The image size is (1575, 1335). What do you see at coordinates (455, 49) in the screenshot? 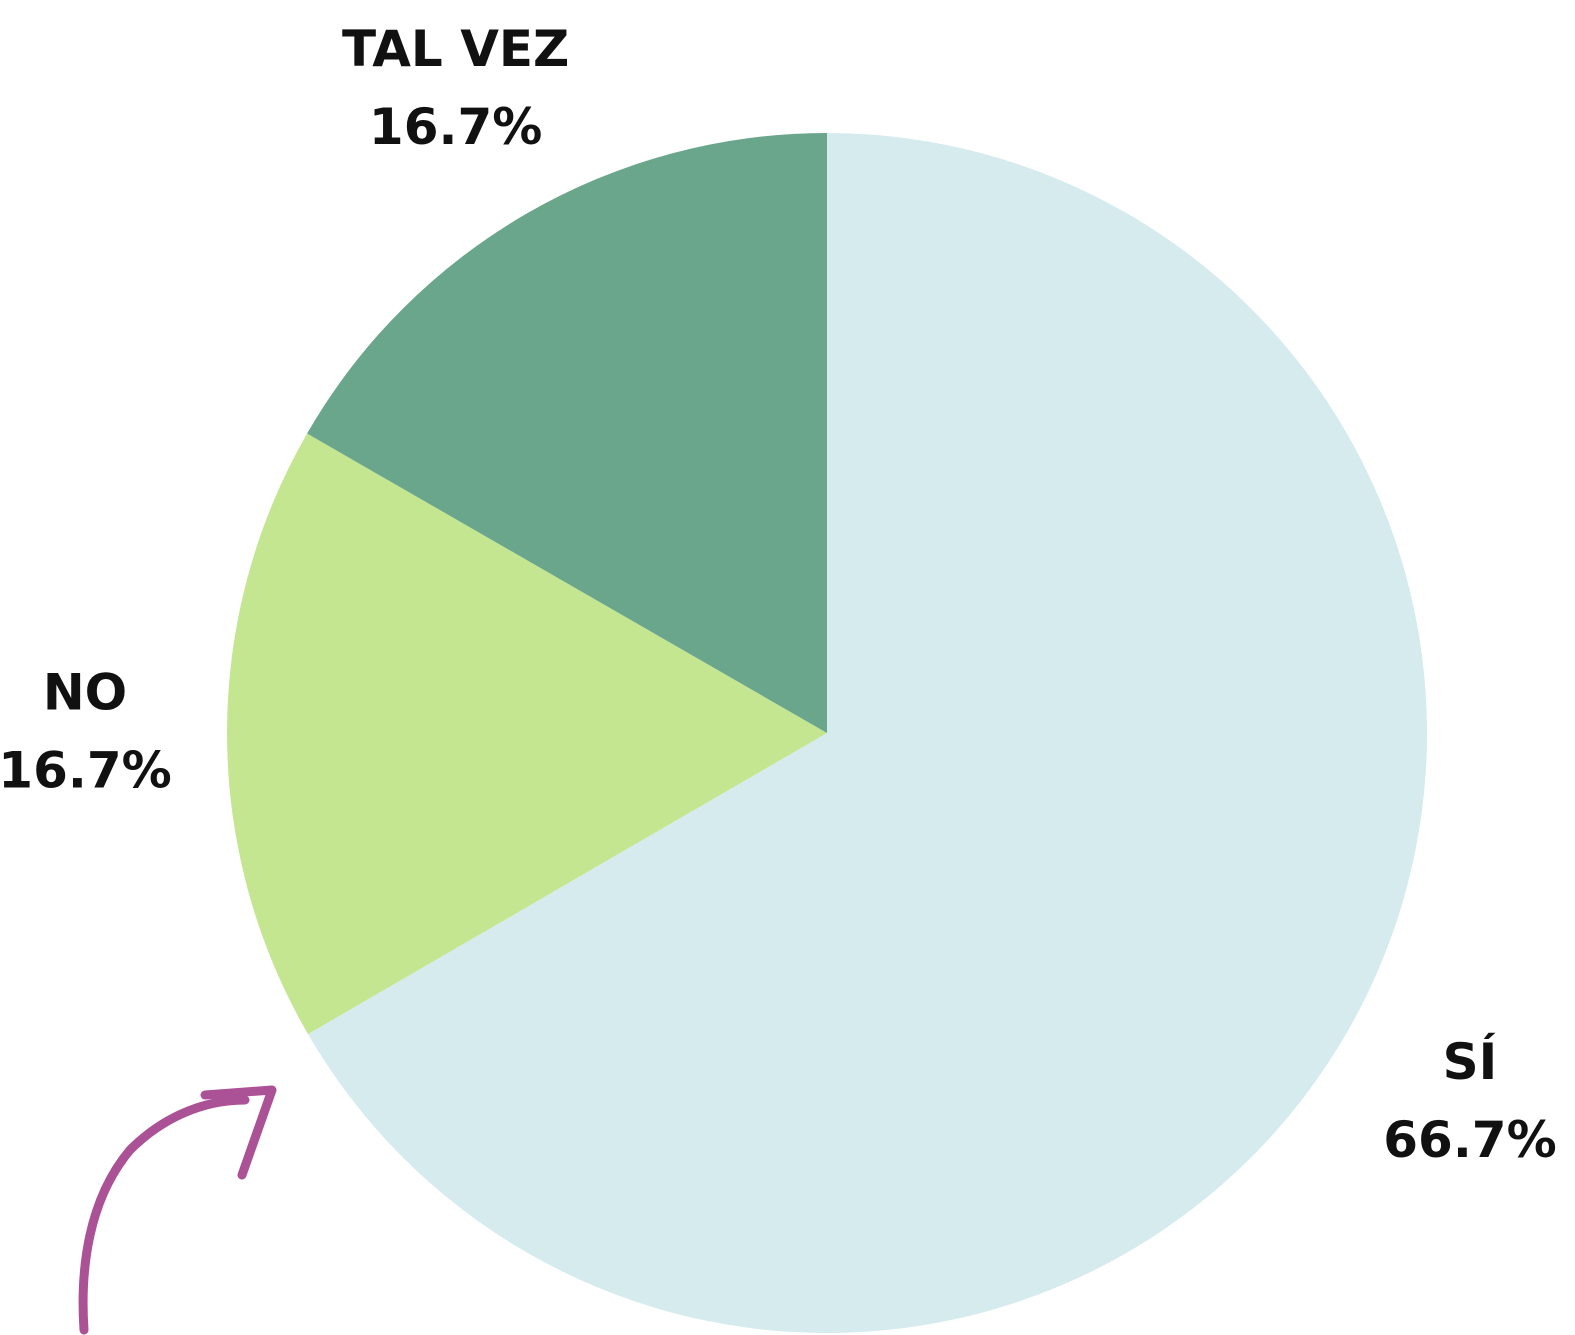
I see `slice-label: TAL VEZ` at bounding box center [455, 49].